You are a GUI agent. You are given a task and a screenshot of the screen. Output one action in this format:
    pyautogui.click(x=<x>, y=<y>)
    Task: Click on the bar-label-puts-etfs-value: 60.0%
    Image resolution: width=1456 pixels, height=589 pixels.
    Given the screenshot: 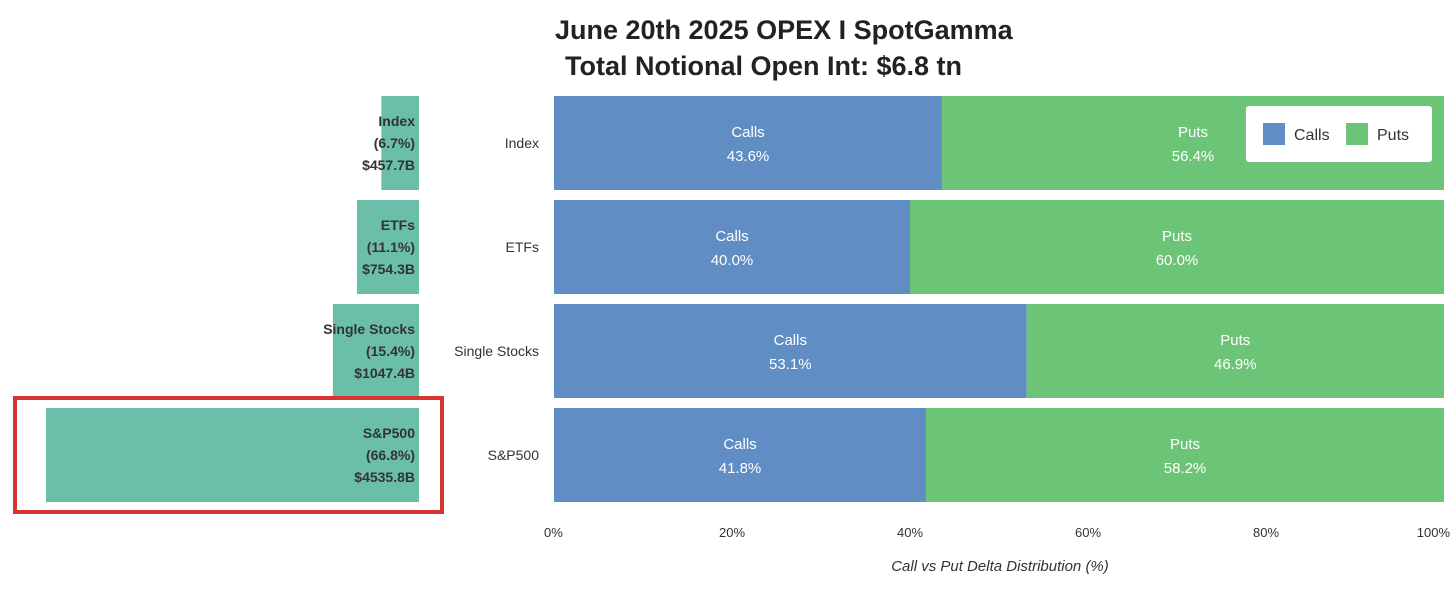 What is the action you would take?
    pyautogui.click(x=1177, y=260)
    